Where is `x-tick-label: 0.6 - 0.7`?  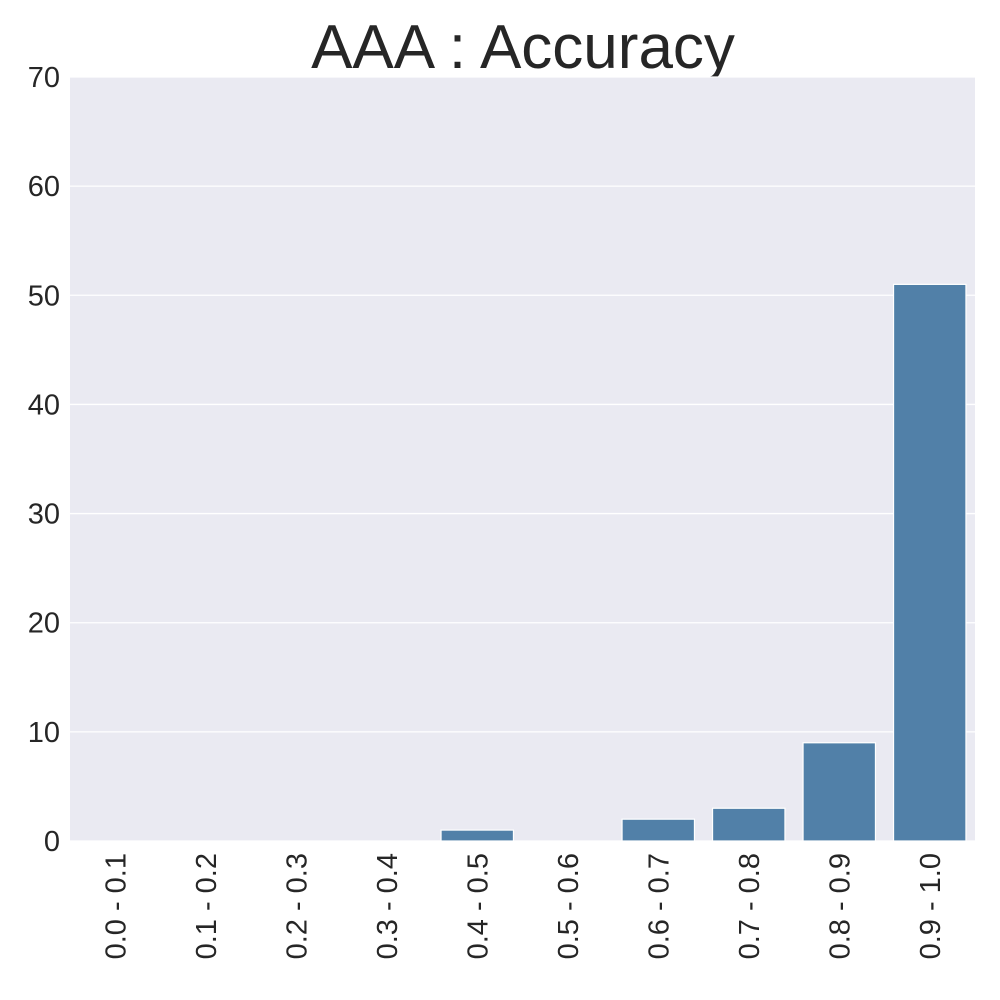
x-tick-label: 0.6 - 0.7 is located at coordinates (659, 906).